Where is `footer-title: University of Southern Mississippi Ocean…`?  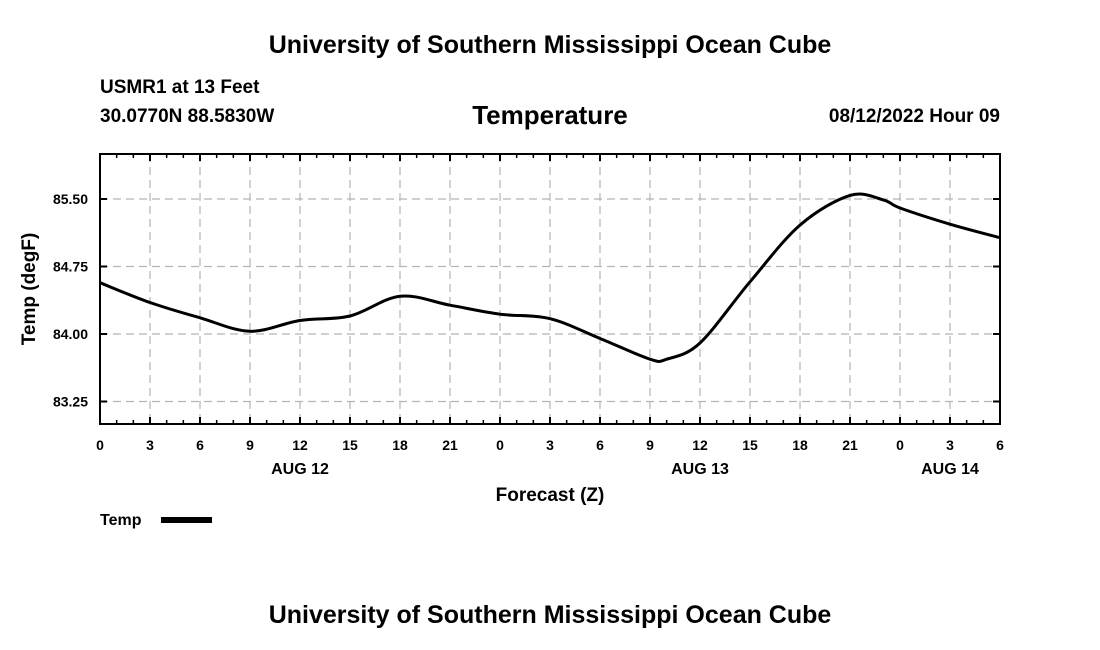
footer-title: University of Southern Mississippi Ocean… is located at coordinates (550, 615).